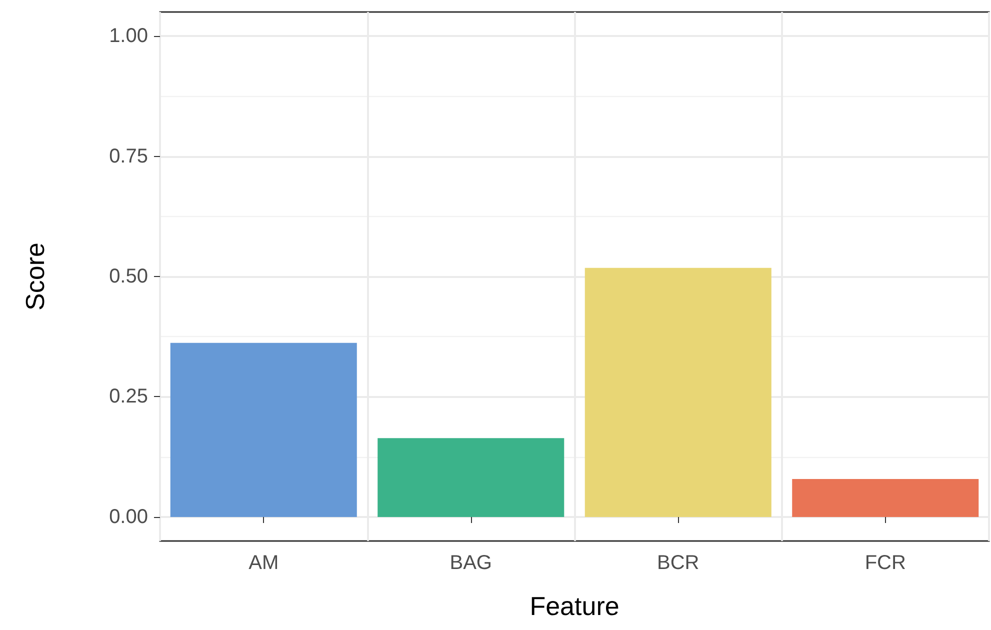 The width and height of the screenshot is (991, 630). What do you see at coordinates (128, 397) in the screenshot?
I see `y-tick-label: 0.25` at bounding box center [128, 397].